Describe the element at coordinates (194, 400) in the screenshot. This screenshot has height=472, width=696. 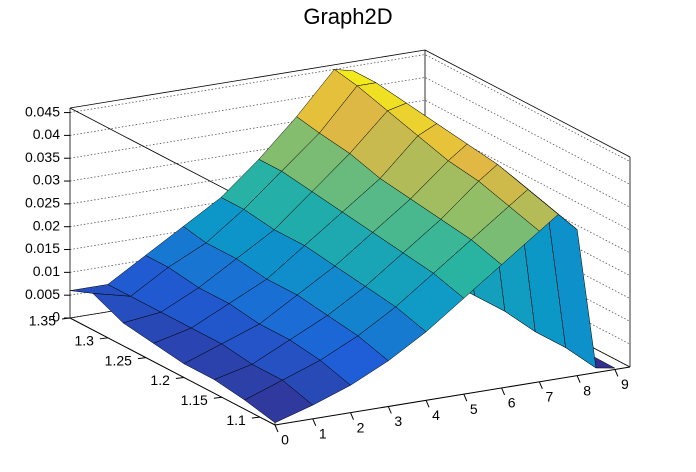
I see `y-tick-label: 1.15` at that location.